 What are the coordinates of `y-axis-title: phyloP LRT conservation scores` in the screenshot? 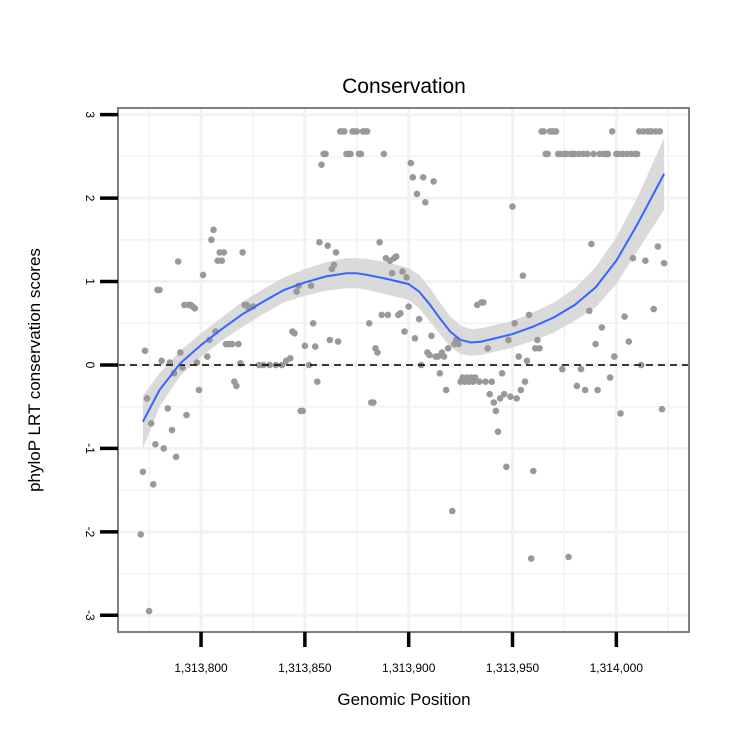 It's located at (34, 370).